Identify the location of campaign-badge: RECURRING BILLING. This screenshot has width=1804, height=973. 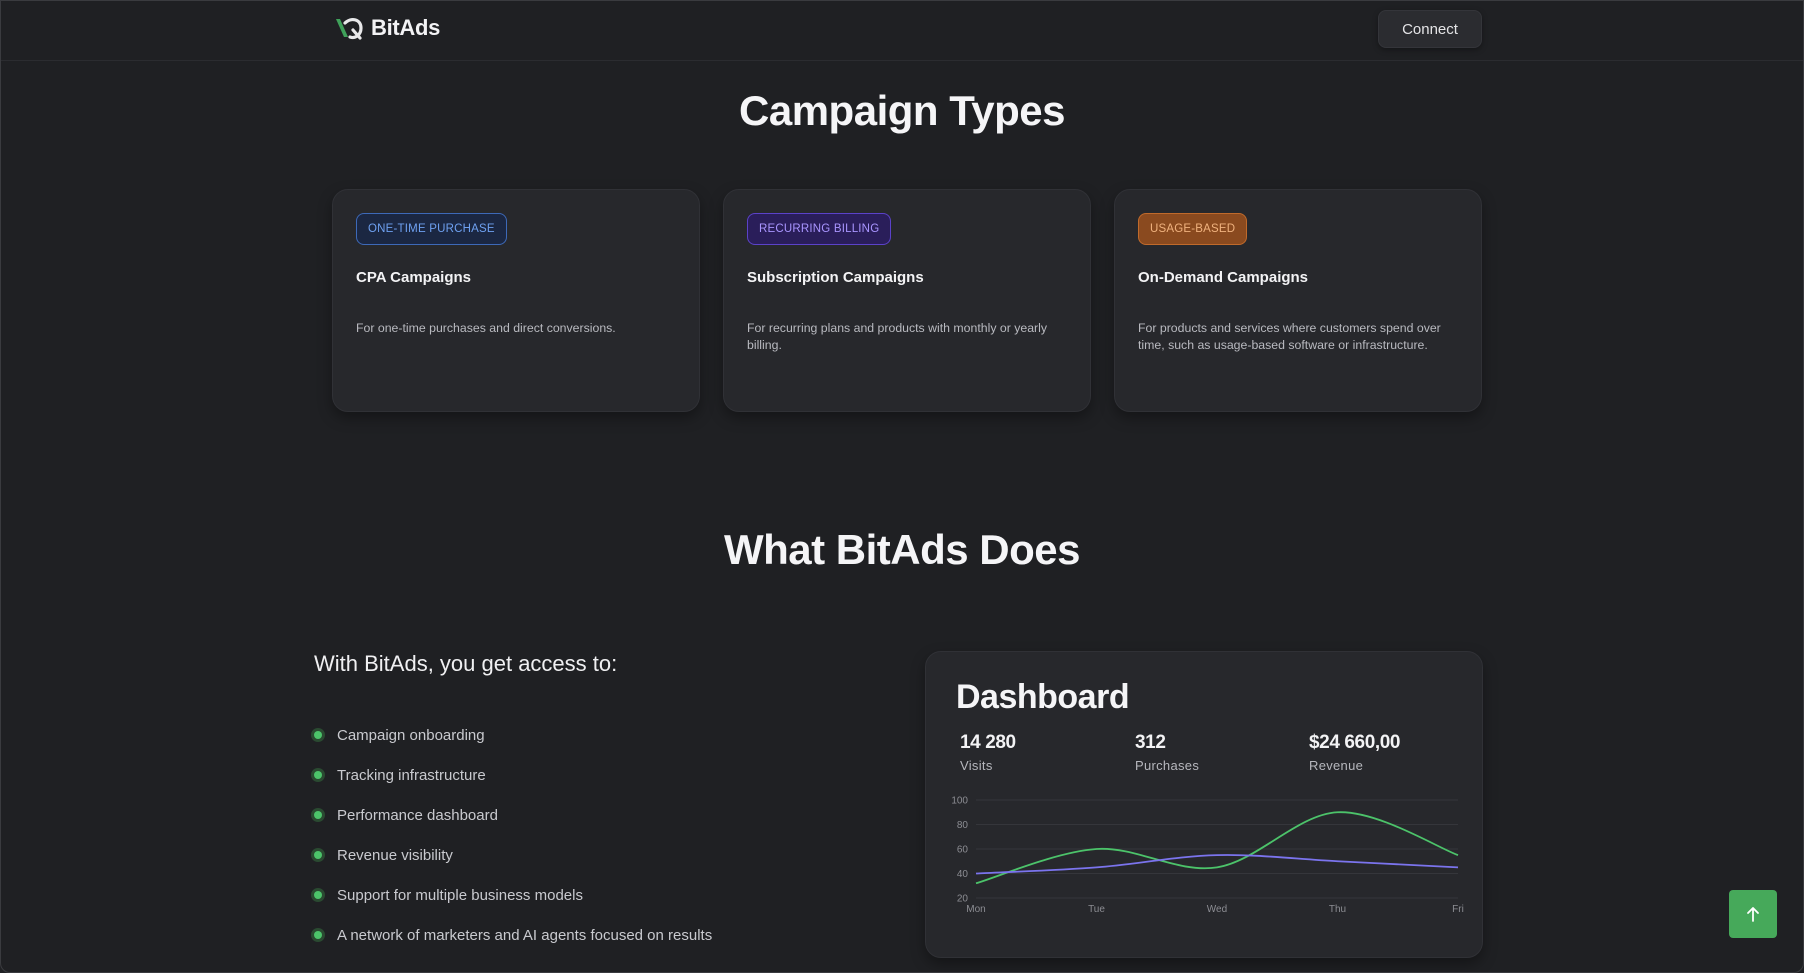
(819, 229).